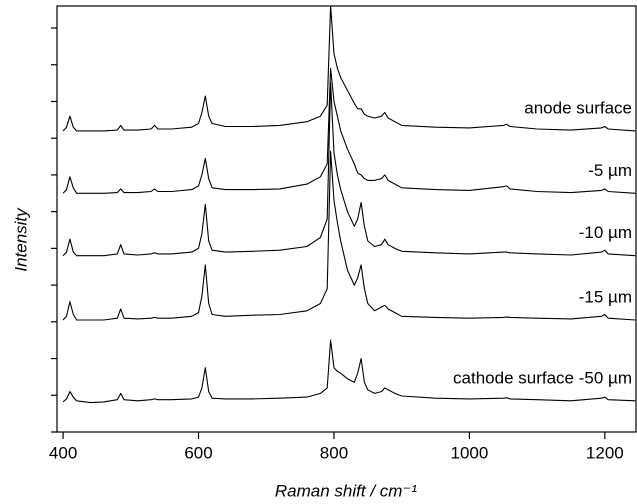  I want to click on x-tick-label: 800, so click(334, 452).